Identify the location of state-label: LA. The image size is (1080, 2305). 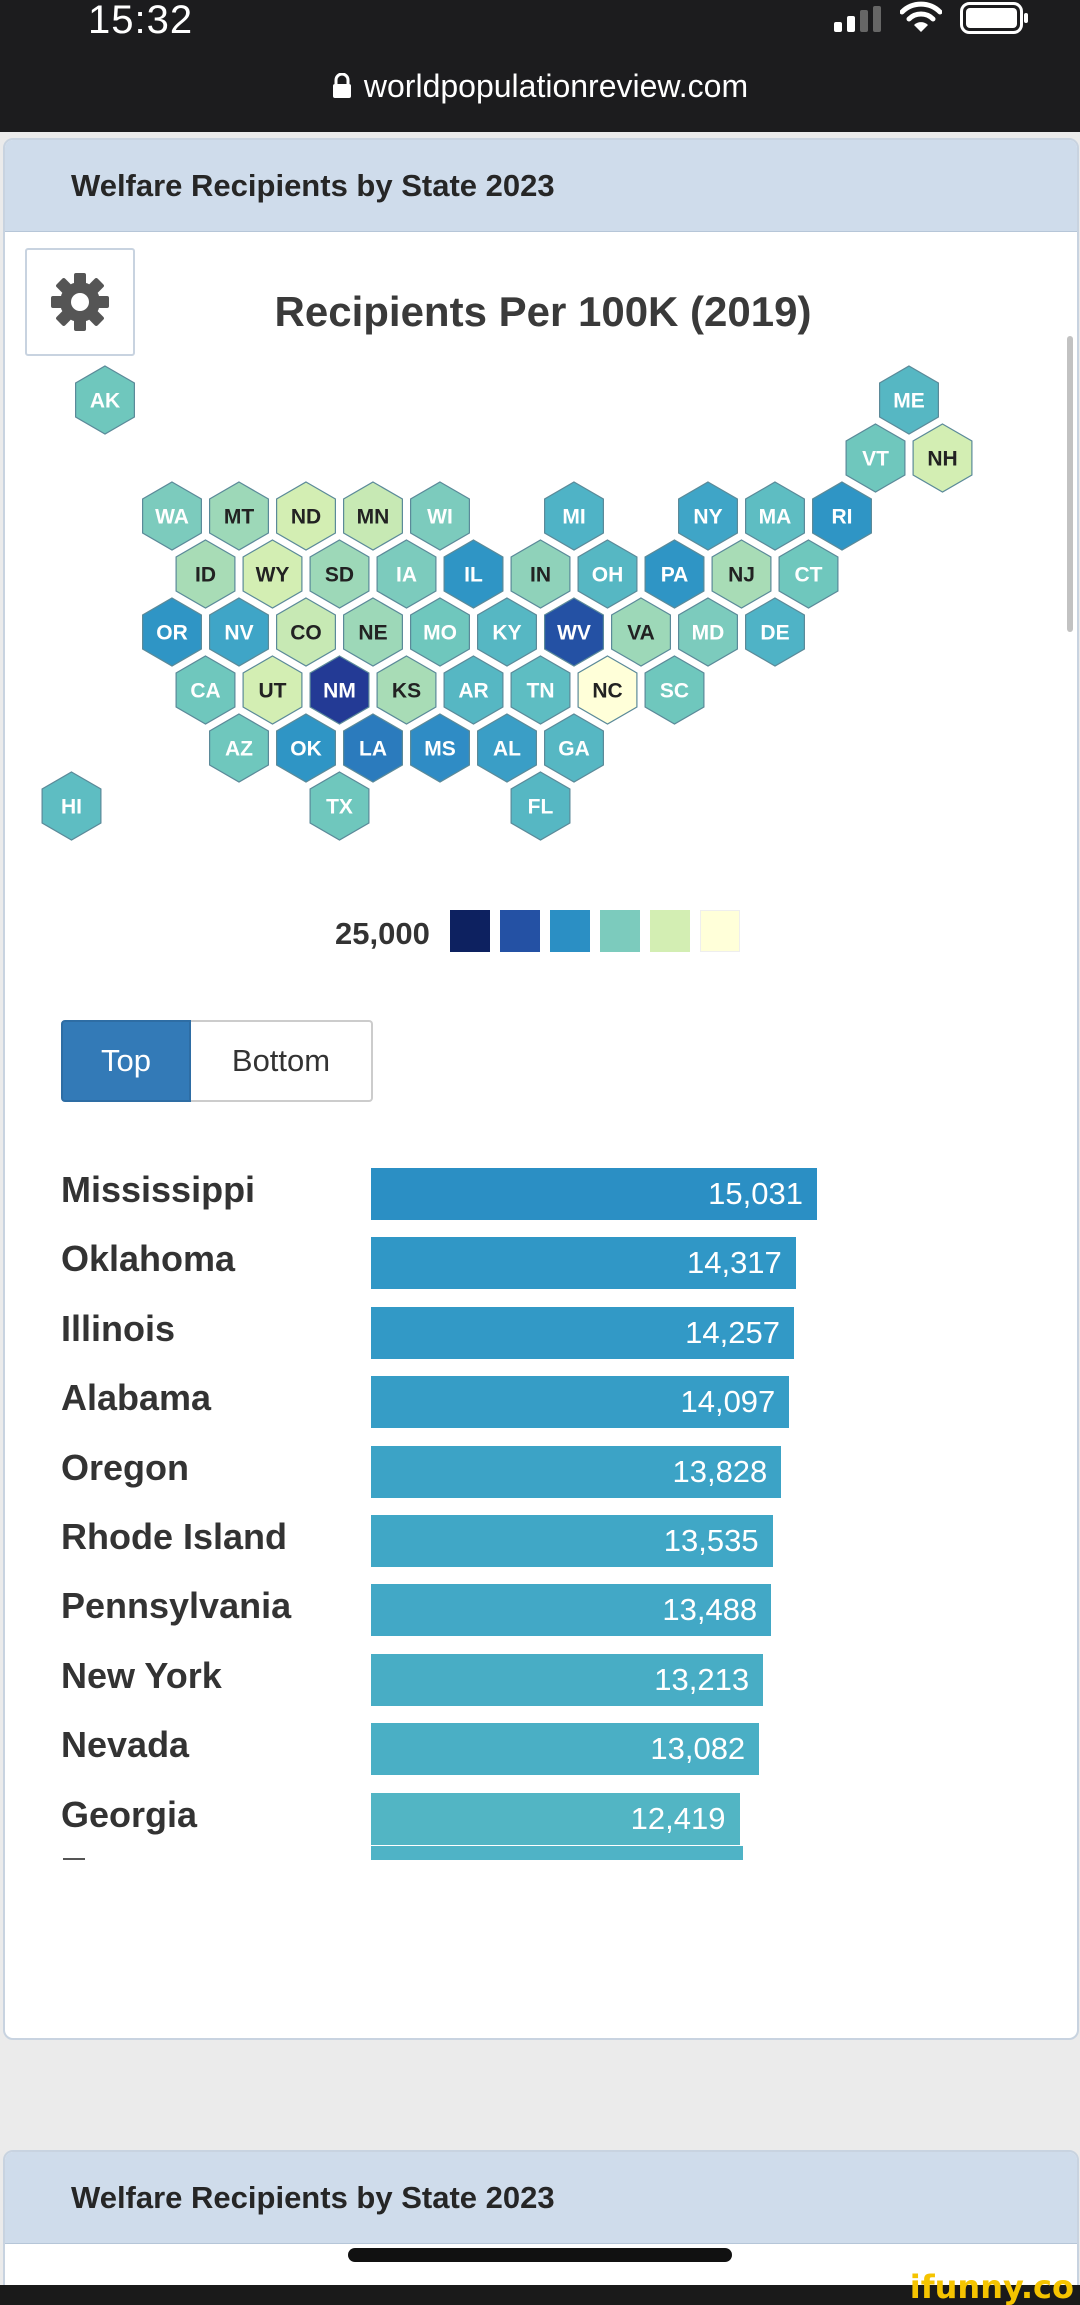
(373, 749).